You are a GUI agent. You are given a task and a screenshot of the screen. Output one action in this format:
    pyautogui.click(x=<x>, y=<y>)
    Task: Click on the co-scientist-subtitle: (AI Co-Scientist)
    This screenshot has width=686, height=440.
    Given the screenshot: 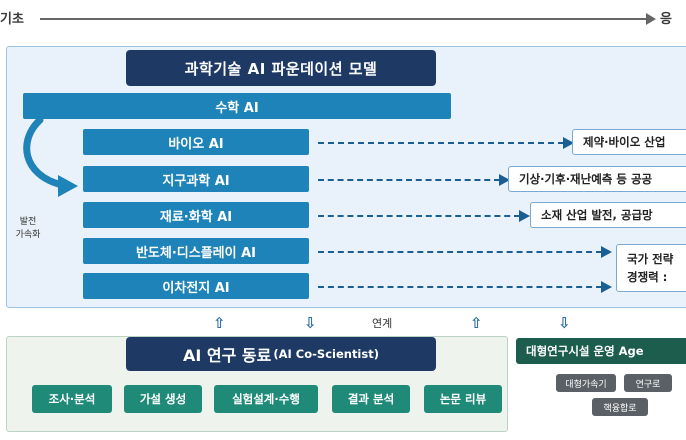 What is the action you would take?
    pyautogui.click(x=326, y=354)
    